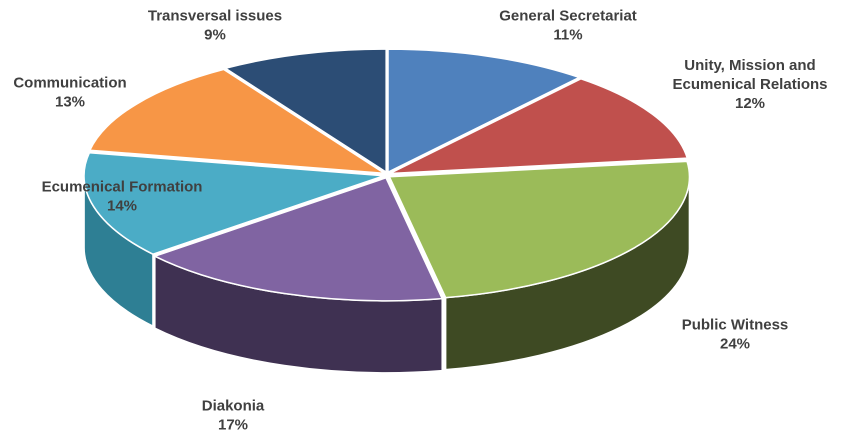 This screenshot has height=438, width=841. What do you see at coordinates (539, 229) in the screenshot?
I see `pie-slice-public-witness` at bounding box center [539, 229].